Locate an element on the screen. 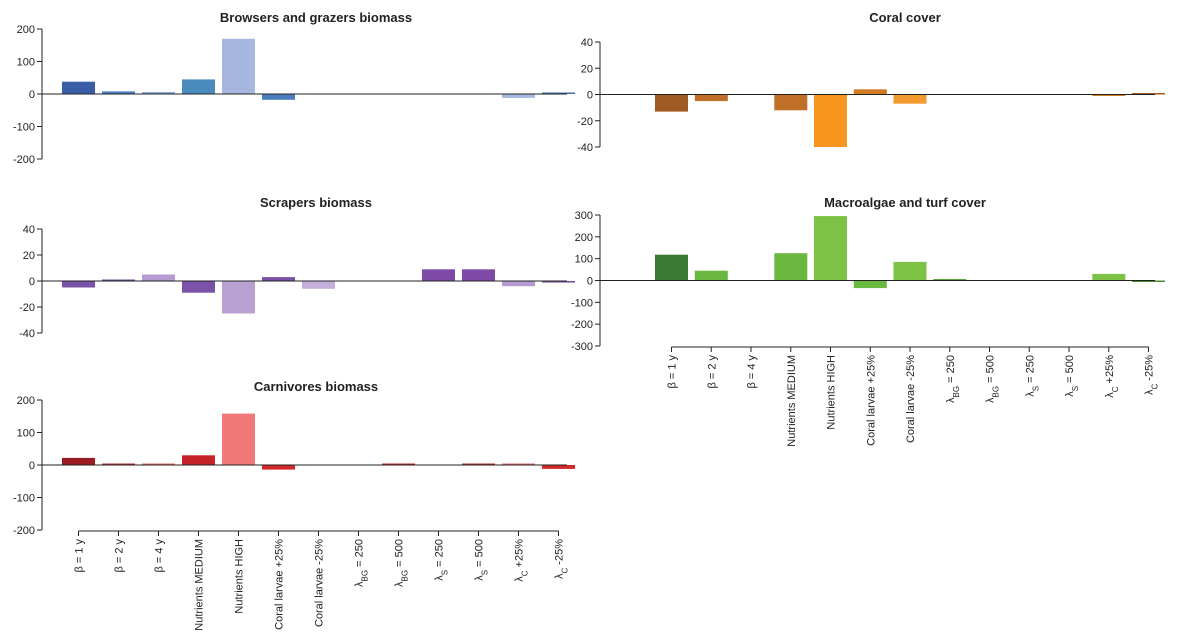 This screenshot has width=1181, height=634. y-tick-label: 300 is located at coordinates (584, 216).